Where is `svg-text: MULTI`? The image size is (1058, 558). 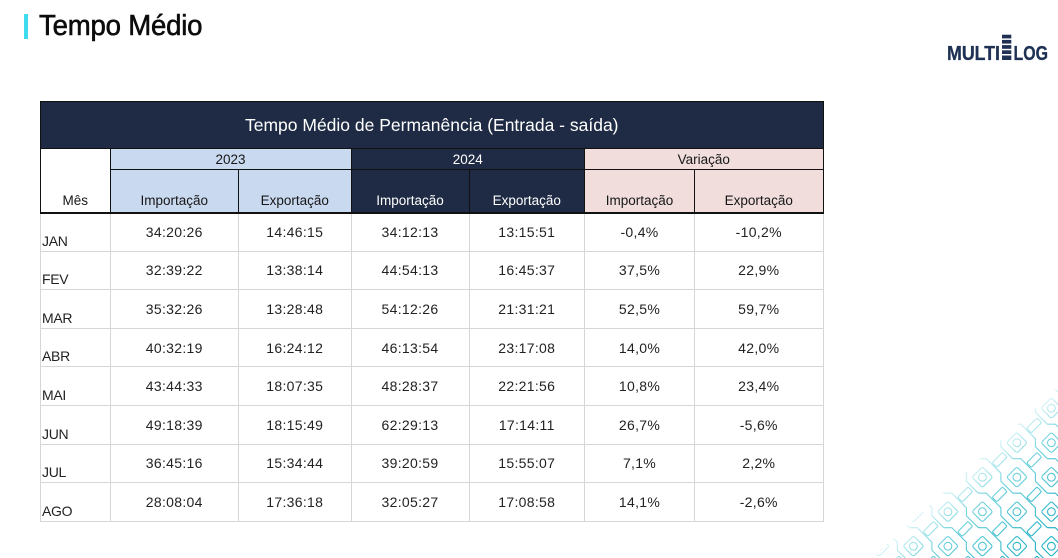
svg-text: MULTI is located at coordinates (973, 53).